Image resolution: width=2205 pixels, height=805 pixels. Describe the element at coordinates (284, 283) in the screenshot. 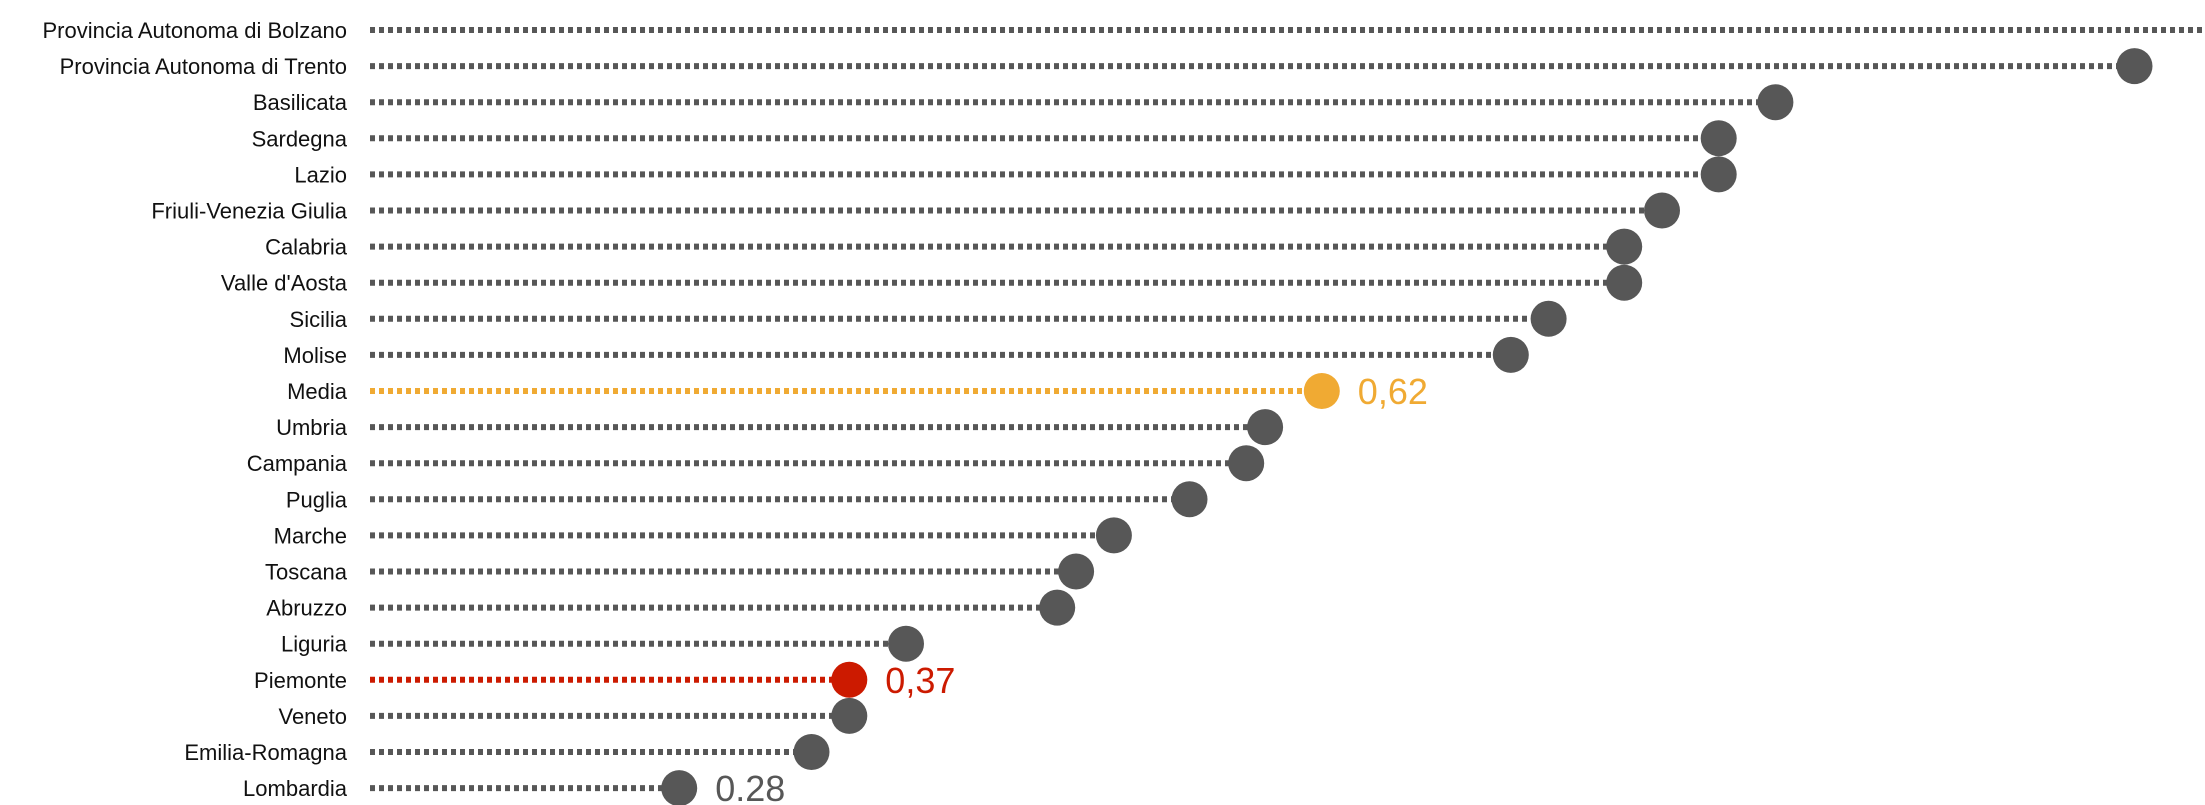

I see `category-label-valle-d-aosta: Valle d'Aosta` at that location.